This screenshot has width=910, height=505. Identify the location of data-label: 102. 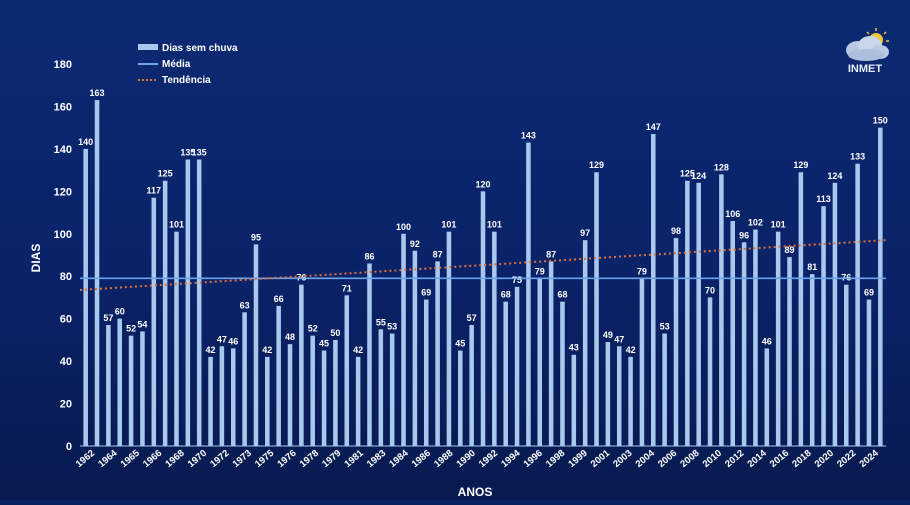
(755, 223).